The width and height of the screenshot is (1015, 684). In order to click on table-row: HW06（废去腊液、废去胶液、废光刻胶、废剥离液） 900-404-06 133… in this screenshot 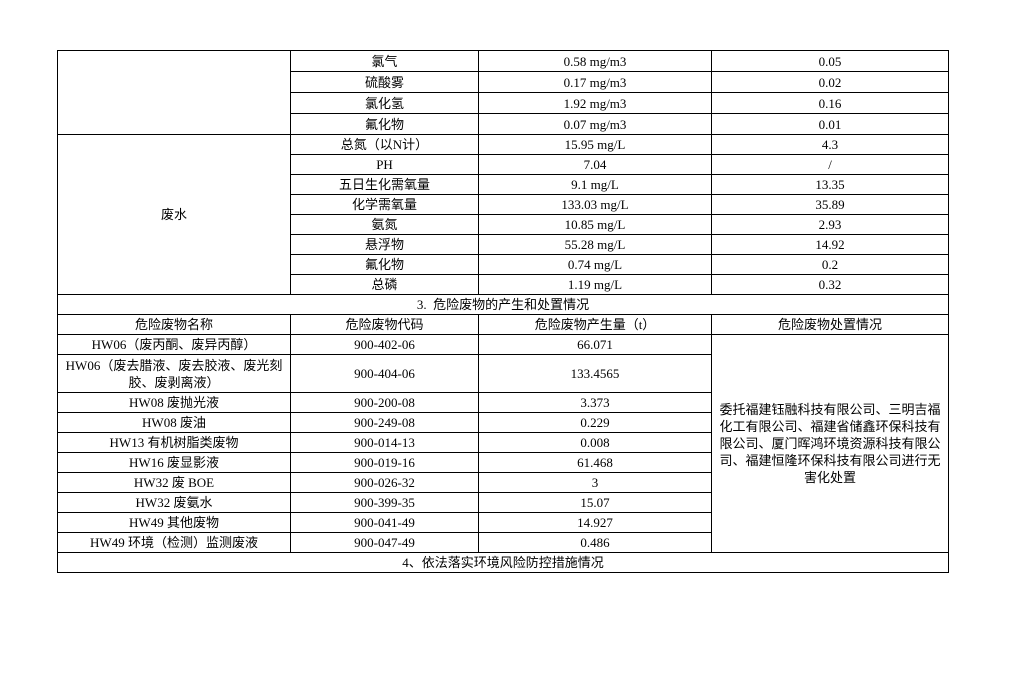, I will do `click(503, 373)`.